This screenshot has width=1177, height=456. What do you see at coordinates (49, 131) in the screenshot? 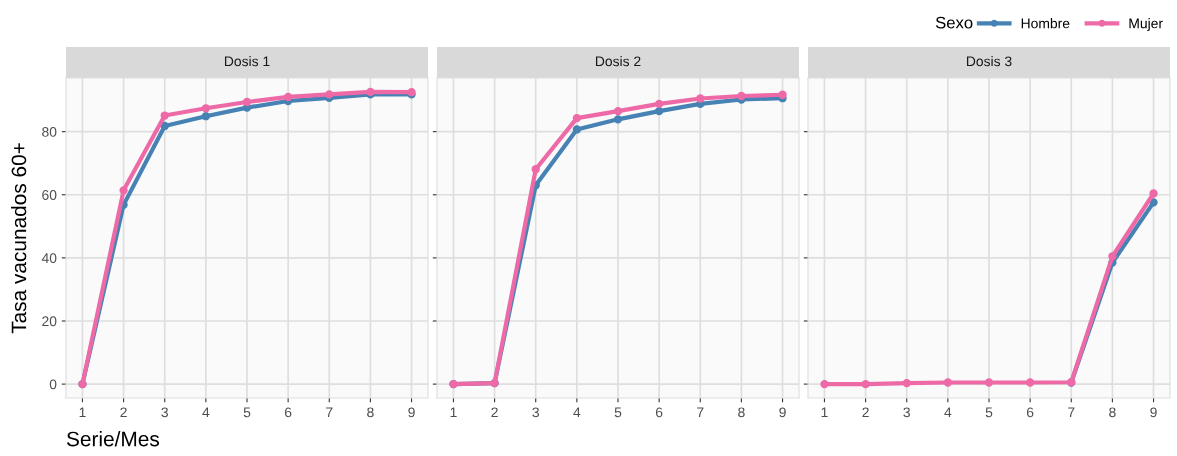
I see `y-tick-label: 80` at bounding box center [49, 131].